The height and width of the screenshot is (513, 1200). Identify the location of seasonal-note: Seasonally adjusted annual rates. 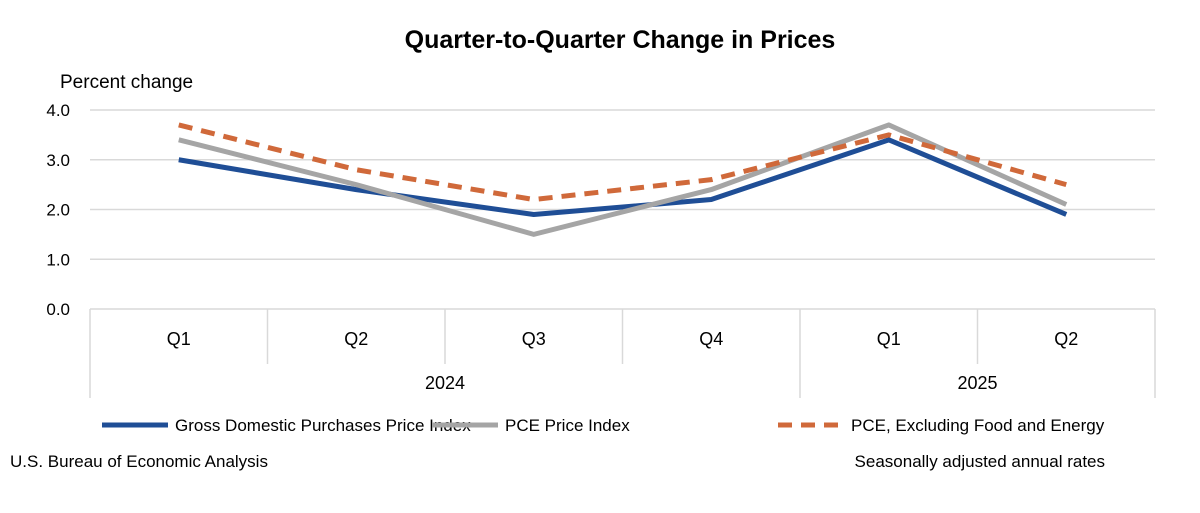
(980, 461).